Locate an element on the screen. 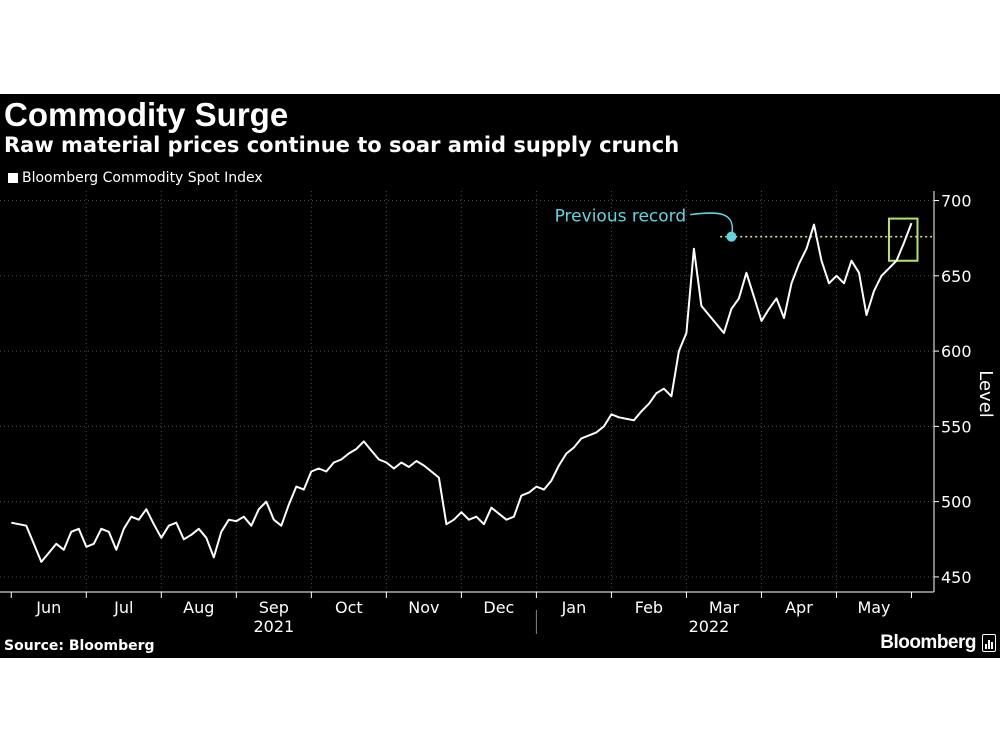 Image resolution: width=1000 pixels, height=750 pixels. legend: Bloomberg Commodity Spot Index is located at coordinates (135, 178).